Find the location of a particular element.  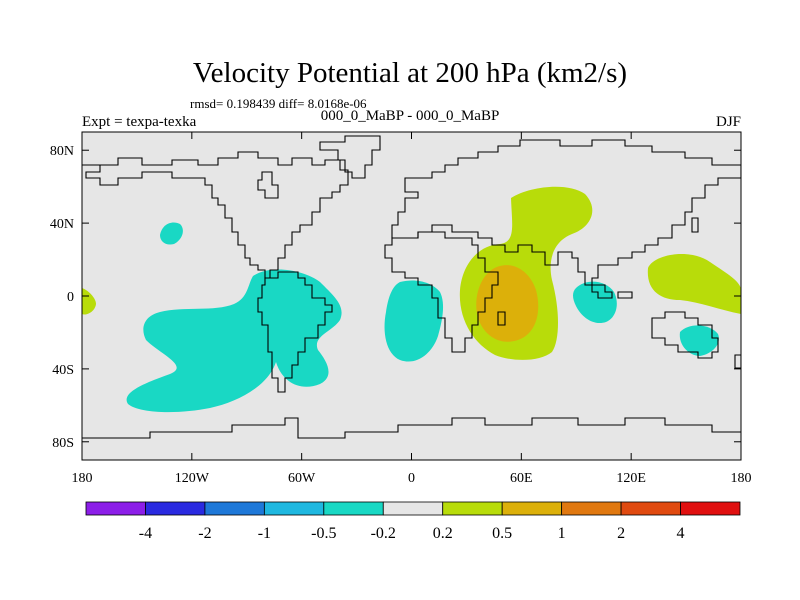

coastline-indonesia is located at coordinates (612, 291).